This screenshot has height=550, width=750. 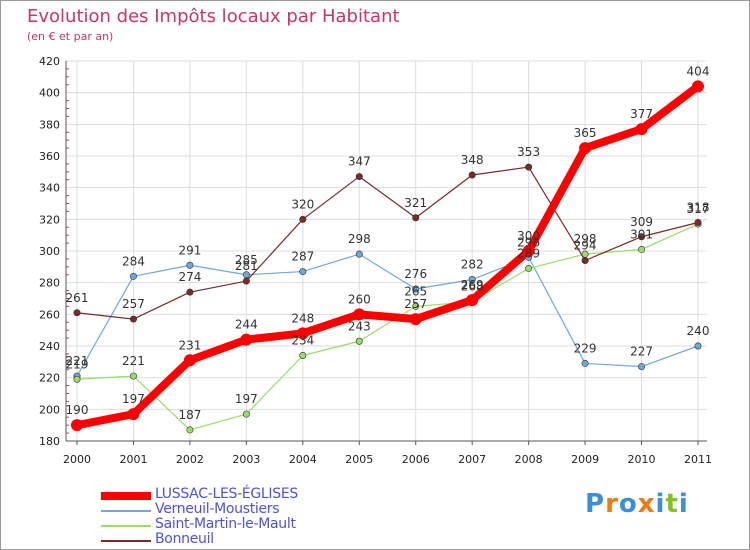 I want to click on data-label: 284, so click(x=133, y=261).